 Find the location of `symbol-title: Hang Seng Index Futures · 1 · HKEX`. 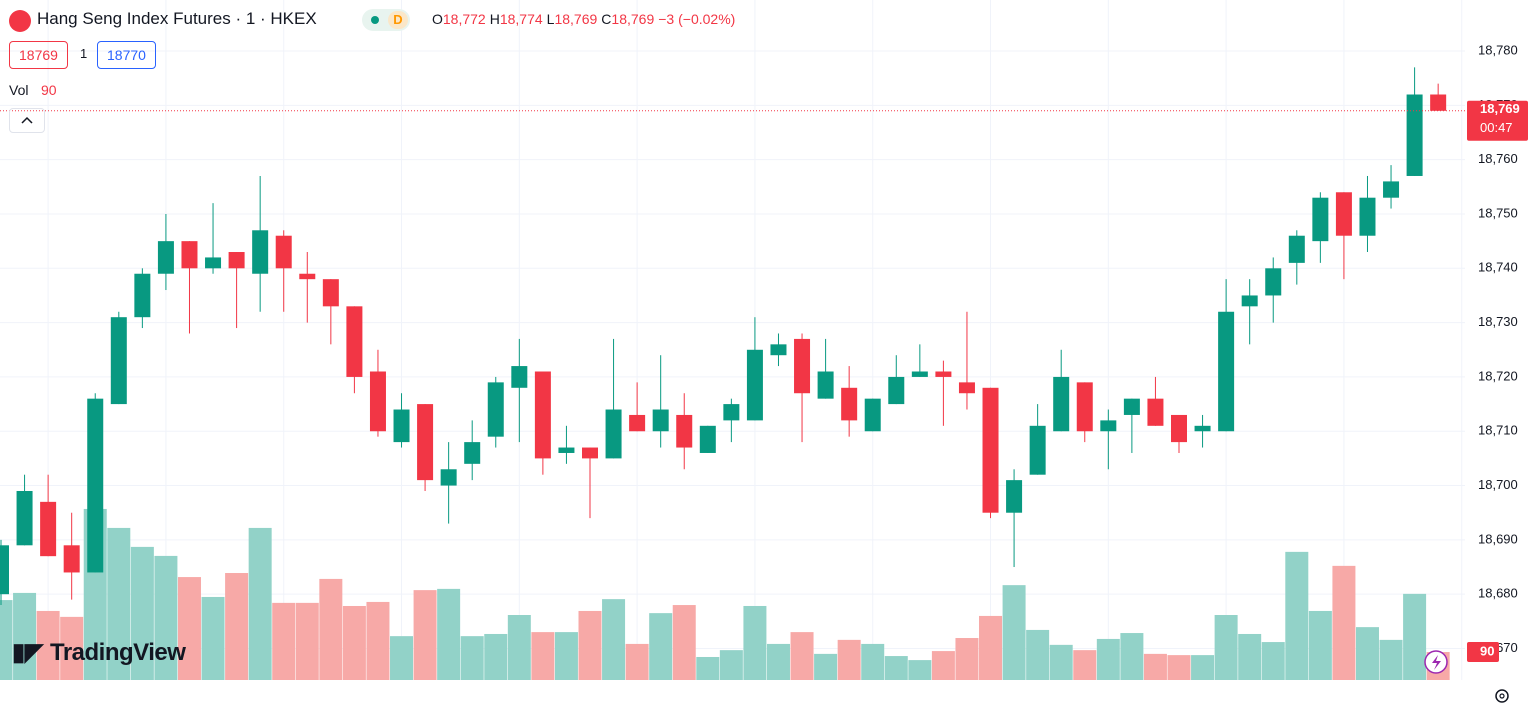

symbol-title: Hang Seng Index Futures · 1 · HKEX is located at coordinates (177, 18).